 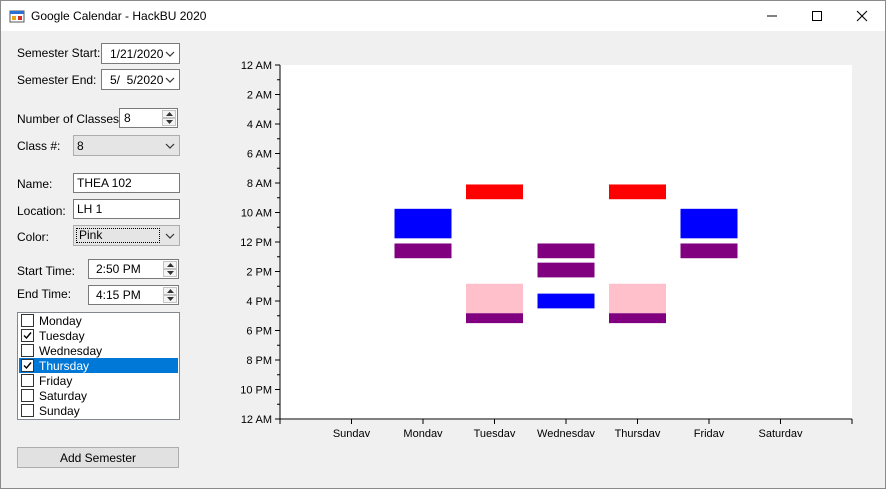 What do you see at coordinates (39, 146) in the screenshot?
I see `class-num-label: Class #:` at bounding box center [39, 146].